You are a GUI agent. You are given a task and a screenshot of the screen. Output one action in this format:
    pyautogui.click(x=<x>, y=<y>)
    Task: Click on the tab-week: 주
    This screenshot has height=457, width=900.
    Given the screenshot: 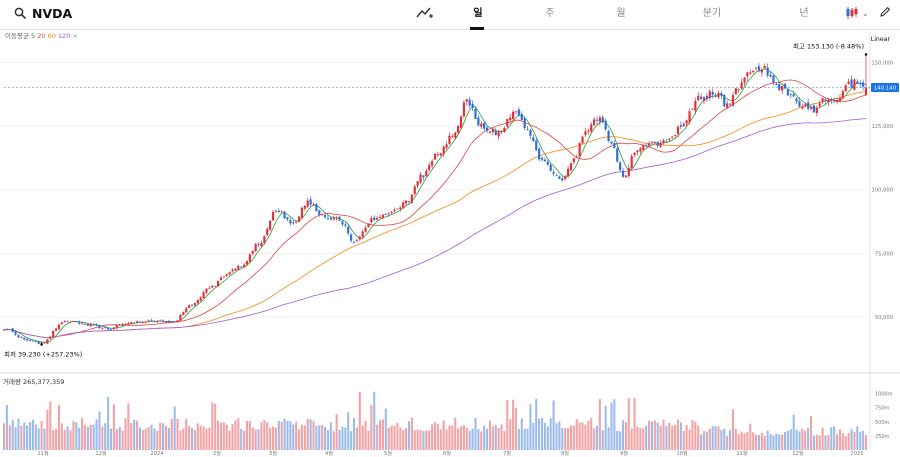 What is the action you would take?
    pyautogui.click(x=550, y=13)
    